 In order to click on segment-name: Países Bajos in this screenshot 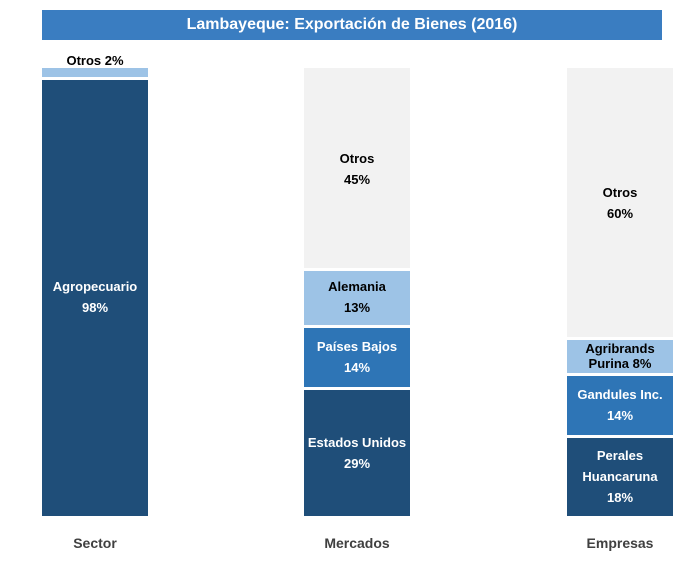, I will do `click(357, 347)`.